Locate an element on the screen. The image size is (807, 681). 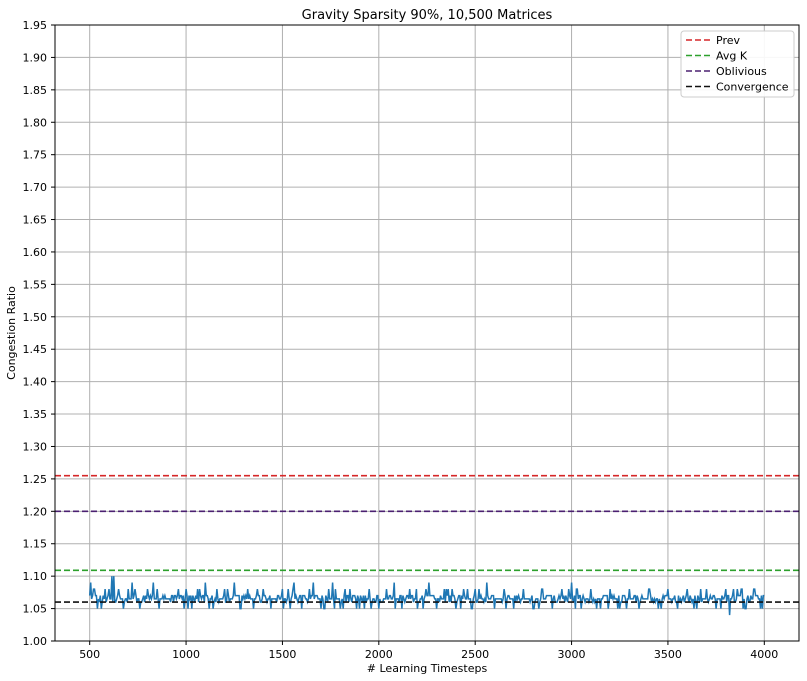
x-tick-label: 4000 is located at coordinates (764, 654).